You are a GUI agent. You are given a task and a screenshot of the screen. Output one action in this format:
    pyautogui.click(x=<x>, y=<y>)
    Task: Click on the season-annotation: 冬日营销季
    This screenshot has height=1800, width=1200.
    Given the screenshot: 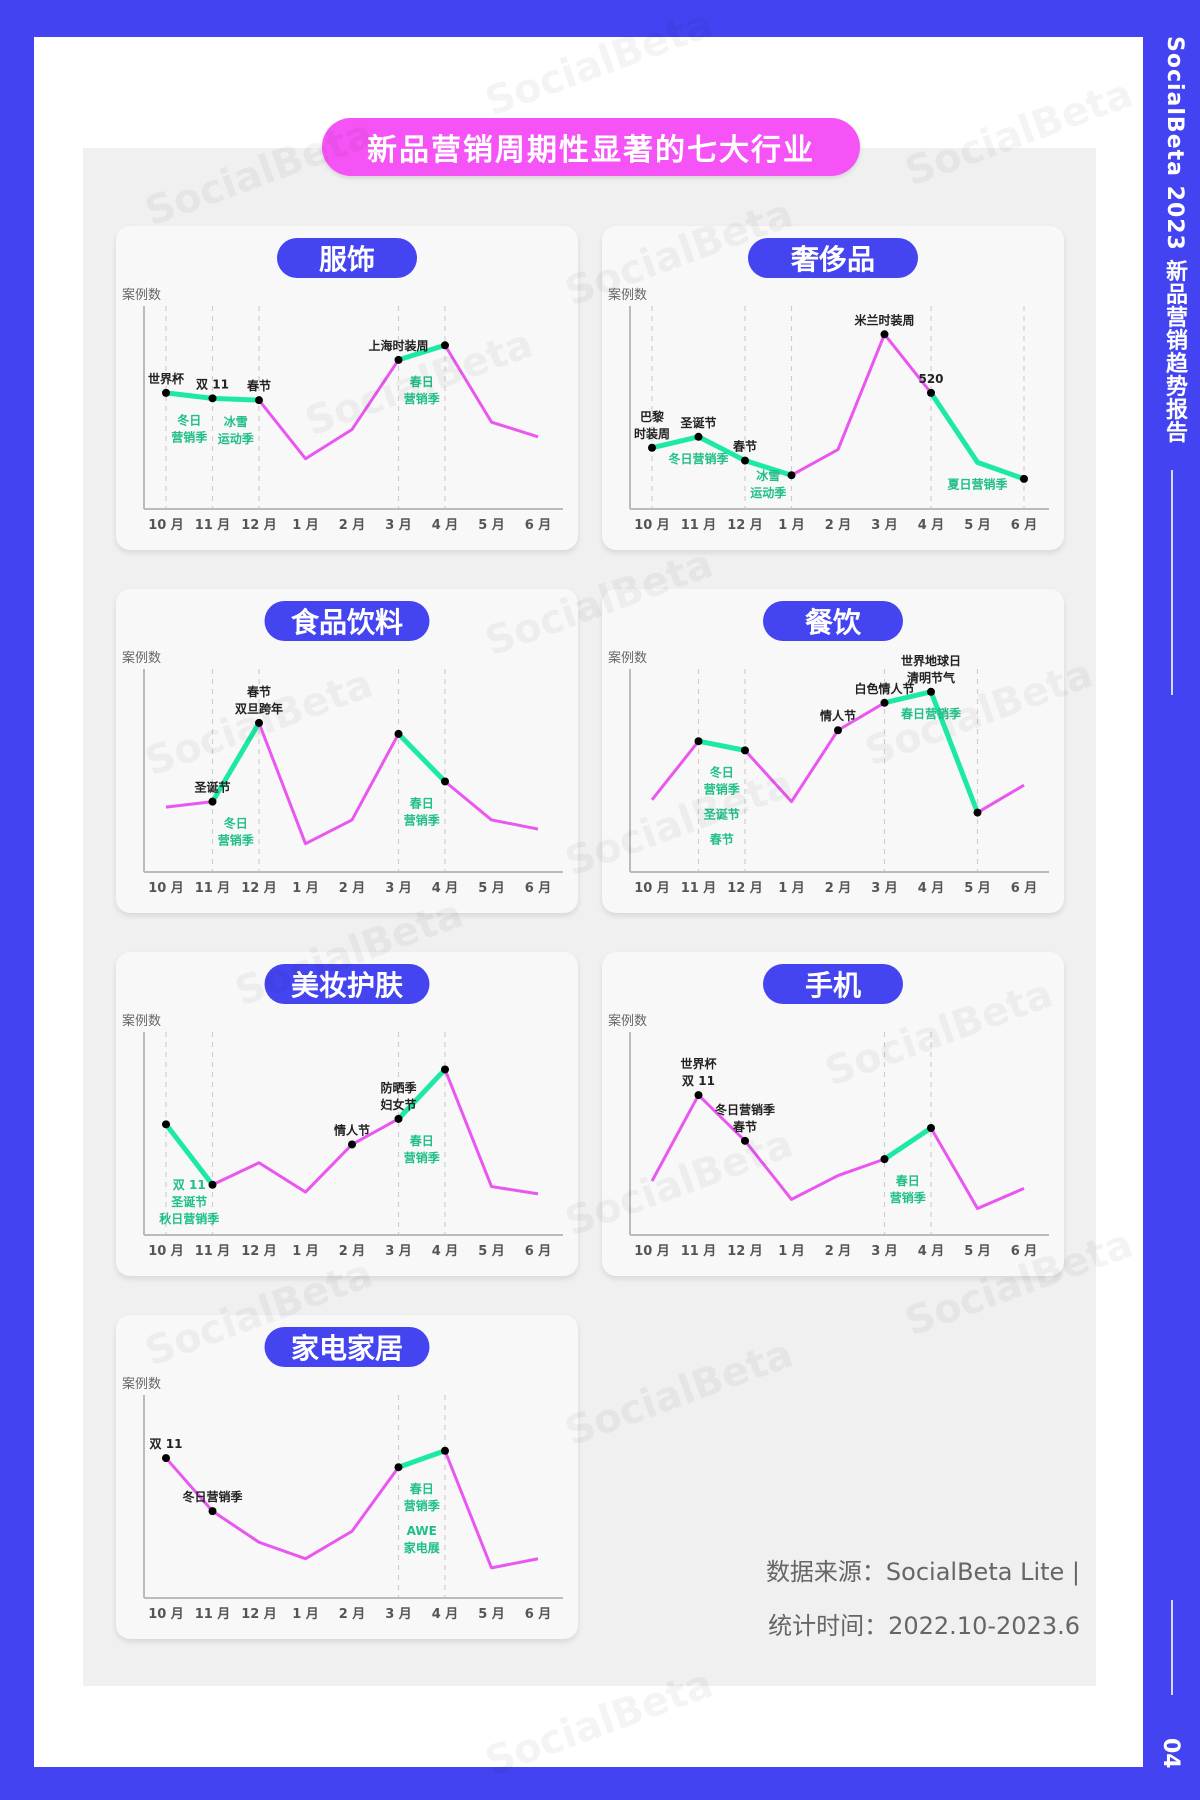 What is the action you would take?
    pyautogui.click(x=698, y=458)
    